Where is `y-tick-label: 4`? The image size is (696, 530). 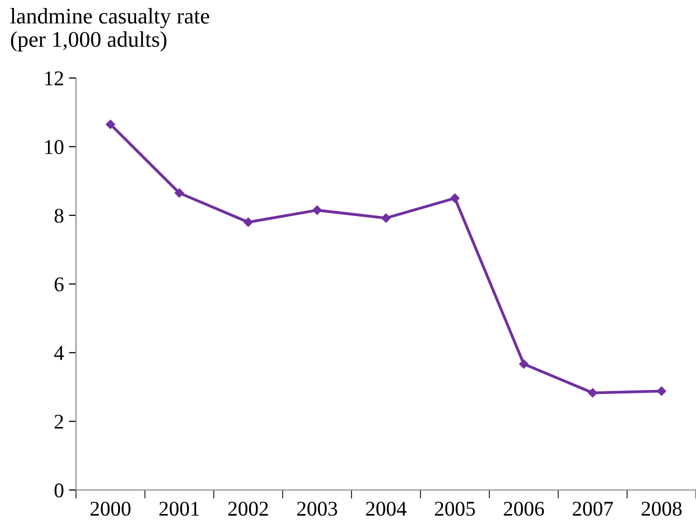
y-tick-label: 4 is located at coordinates (59, 353).